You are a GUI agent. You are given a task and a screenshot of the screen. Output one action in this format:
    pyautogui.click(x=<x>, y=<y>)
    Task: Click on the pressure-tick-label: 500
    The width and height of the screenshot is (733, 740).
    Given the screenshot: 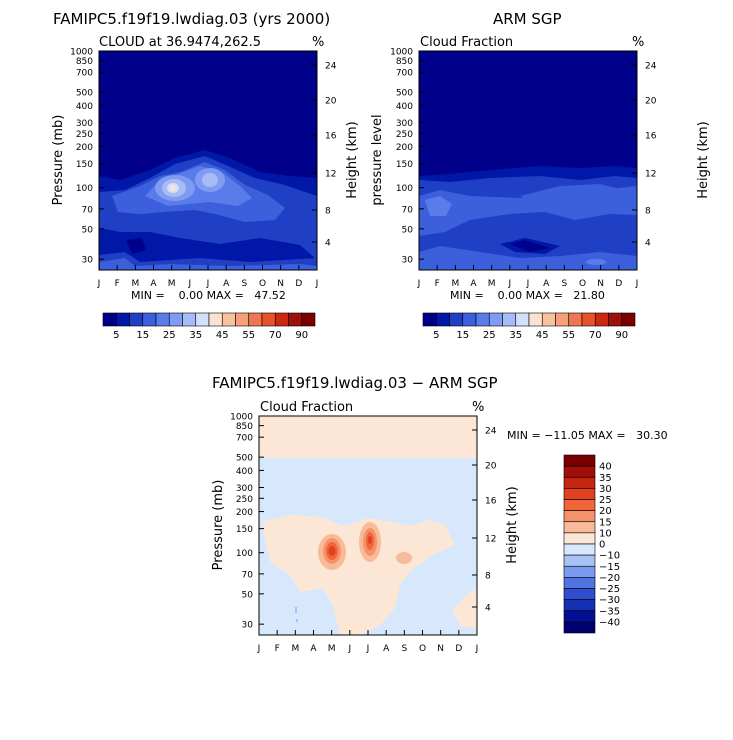 What is the action you would take?
    pyautogui.click(x=84, y=94)
    